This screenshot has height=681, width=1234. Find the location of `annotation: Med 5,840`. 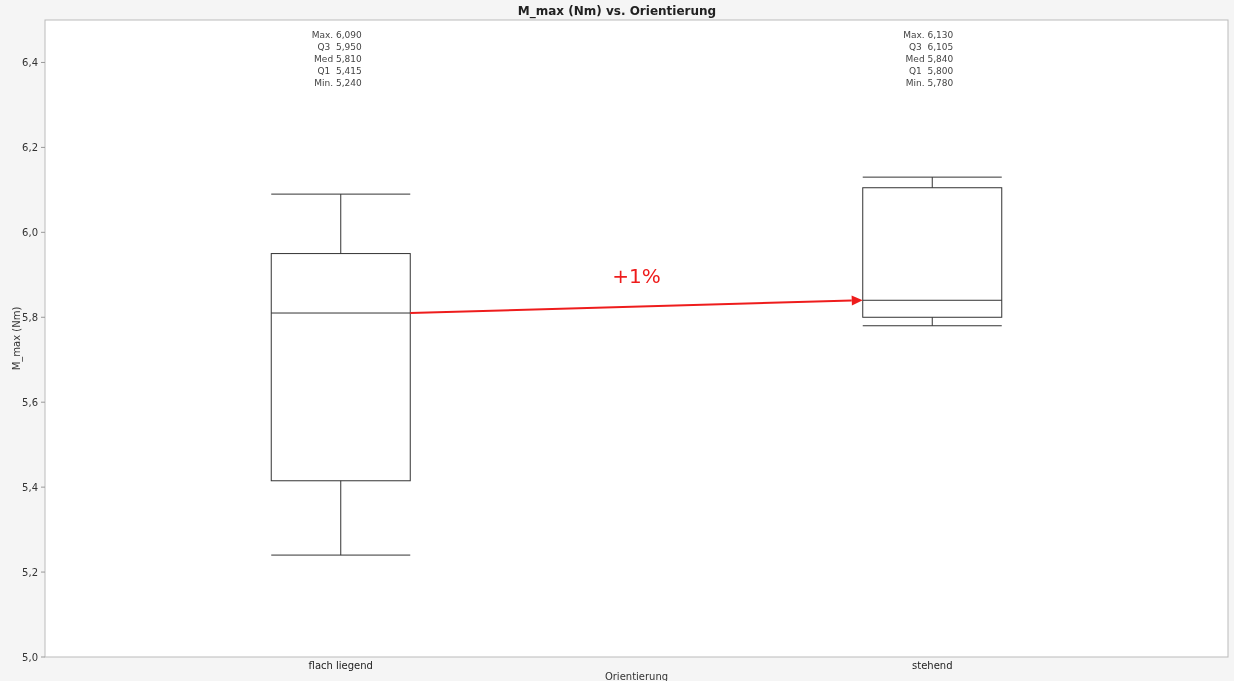

annotation: Med 5,840 is located at coordinates (929, 59).